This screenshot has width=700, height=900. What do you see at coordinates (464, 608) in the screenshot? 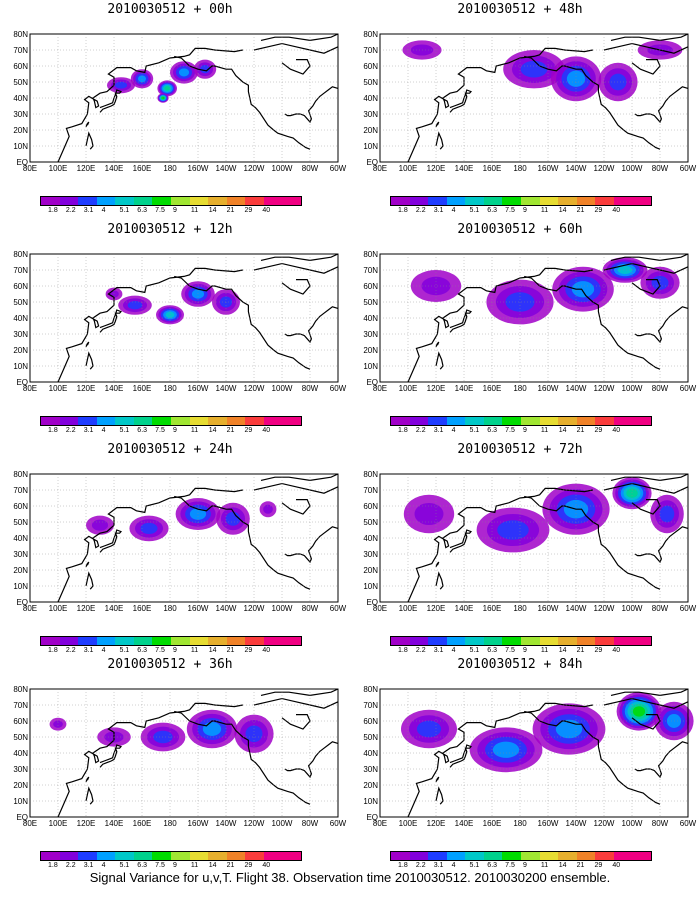
I see `x-tick-label: 140E` at bounding box center [464, 608].